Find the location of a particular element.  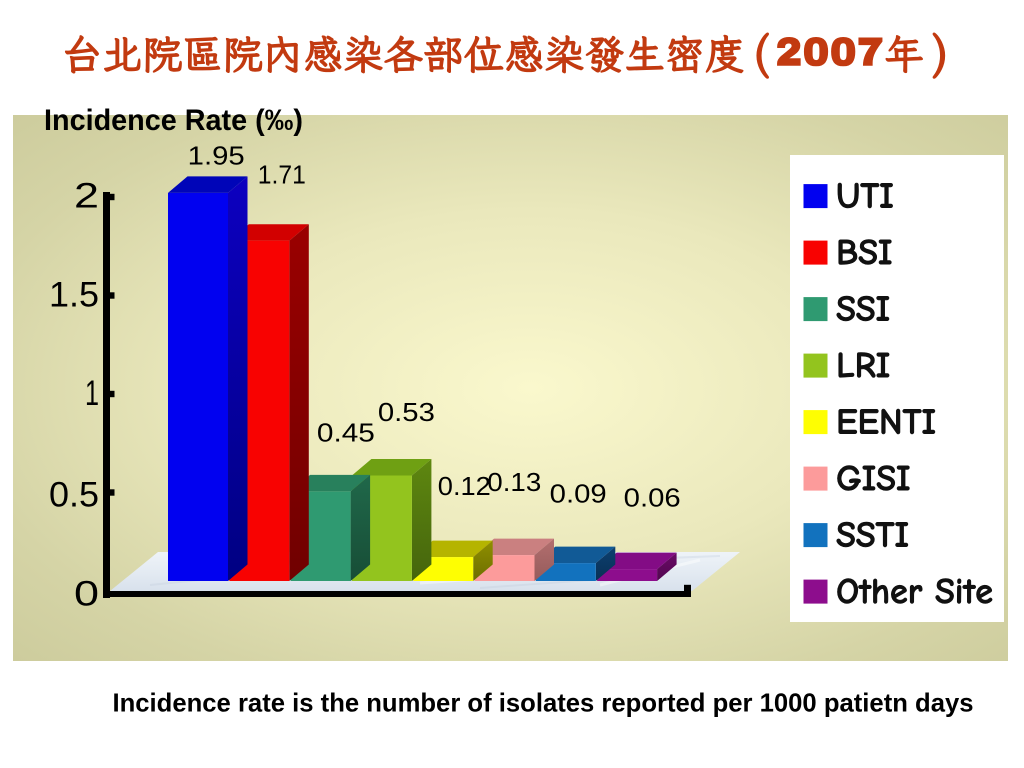

svg-text: 1.5 is located at coordinates (74, 295).